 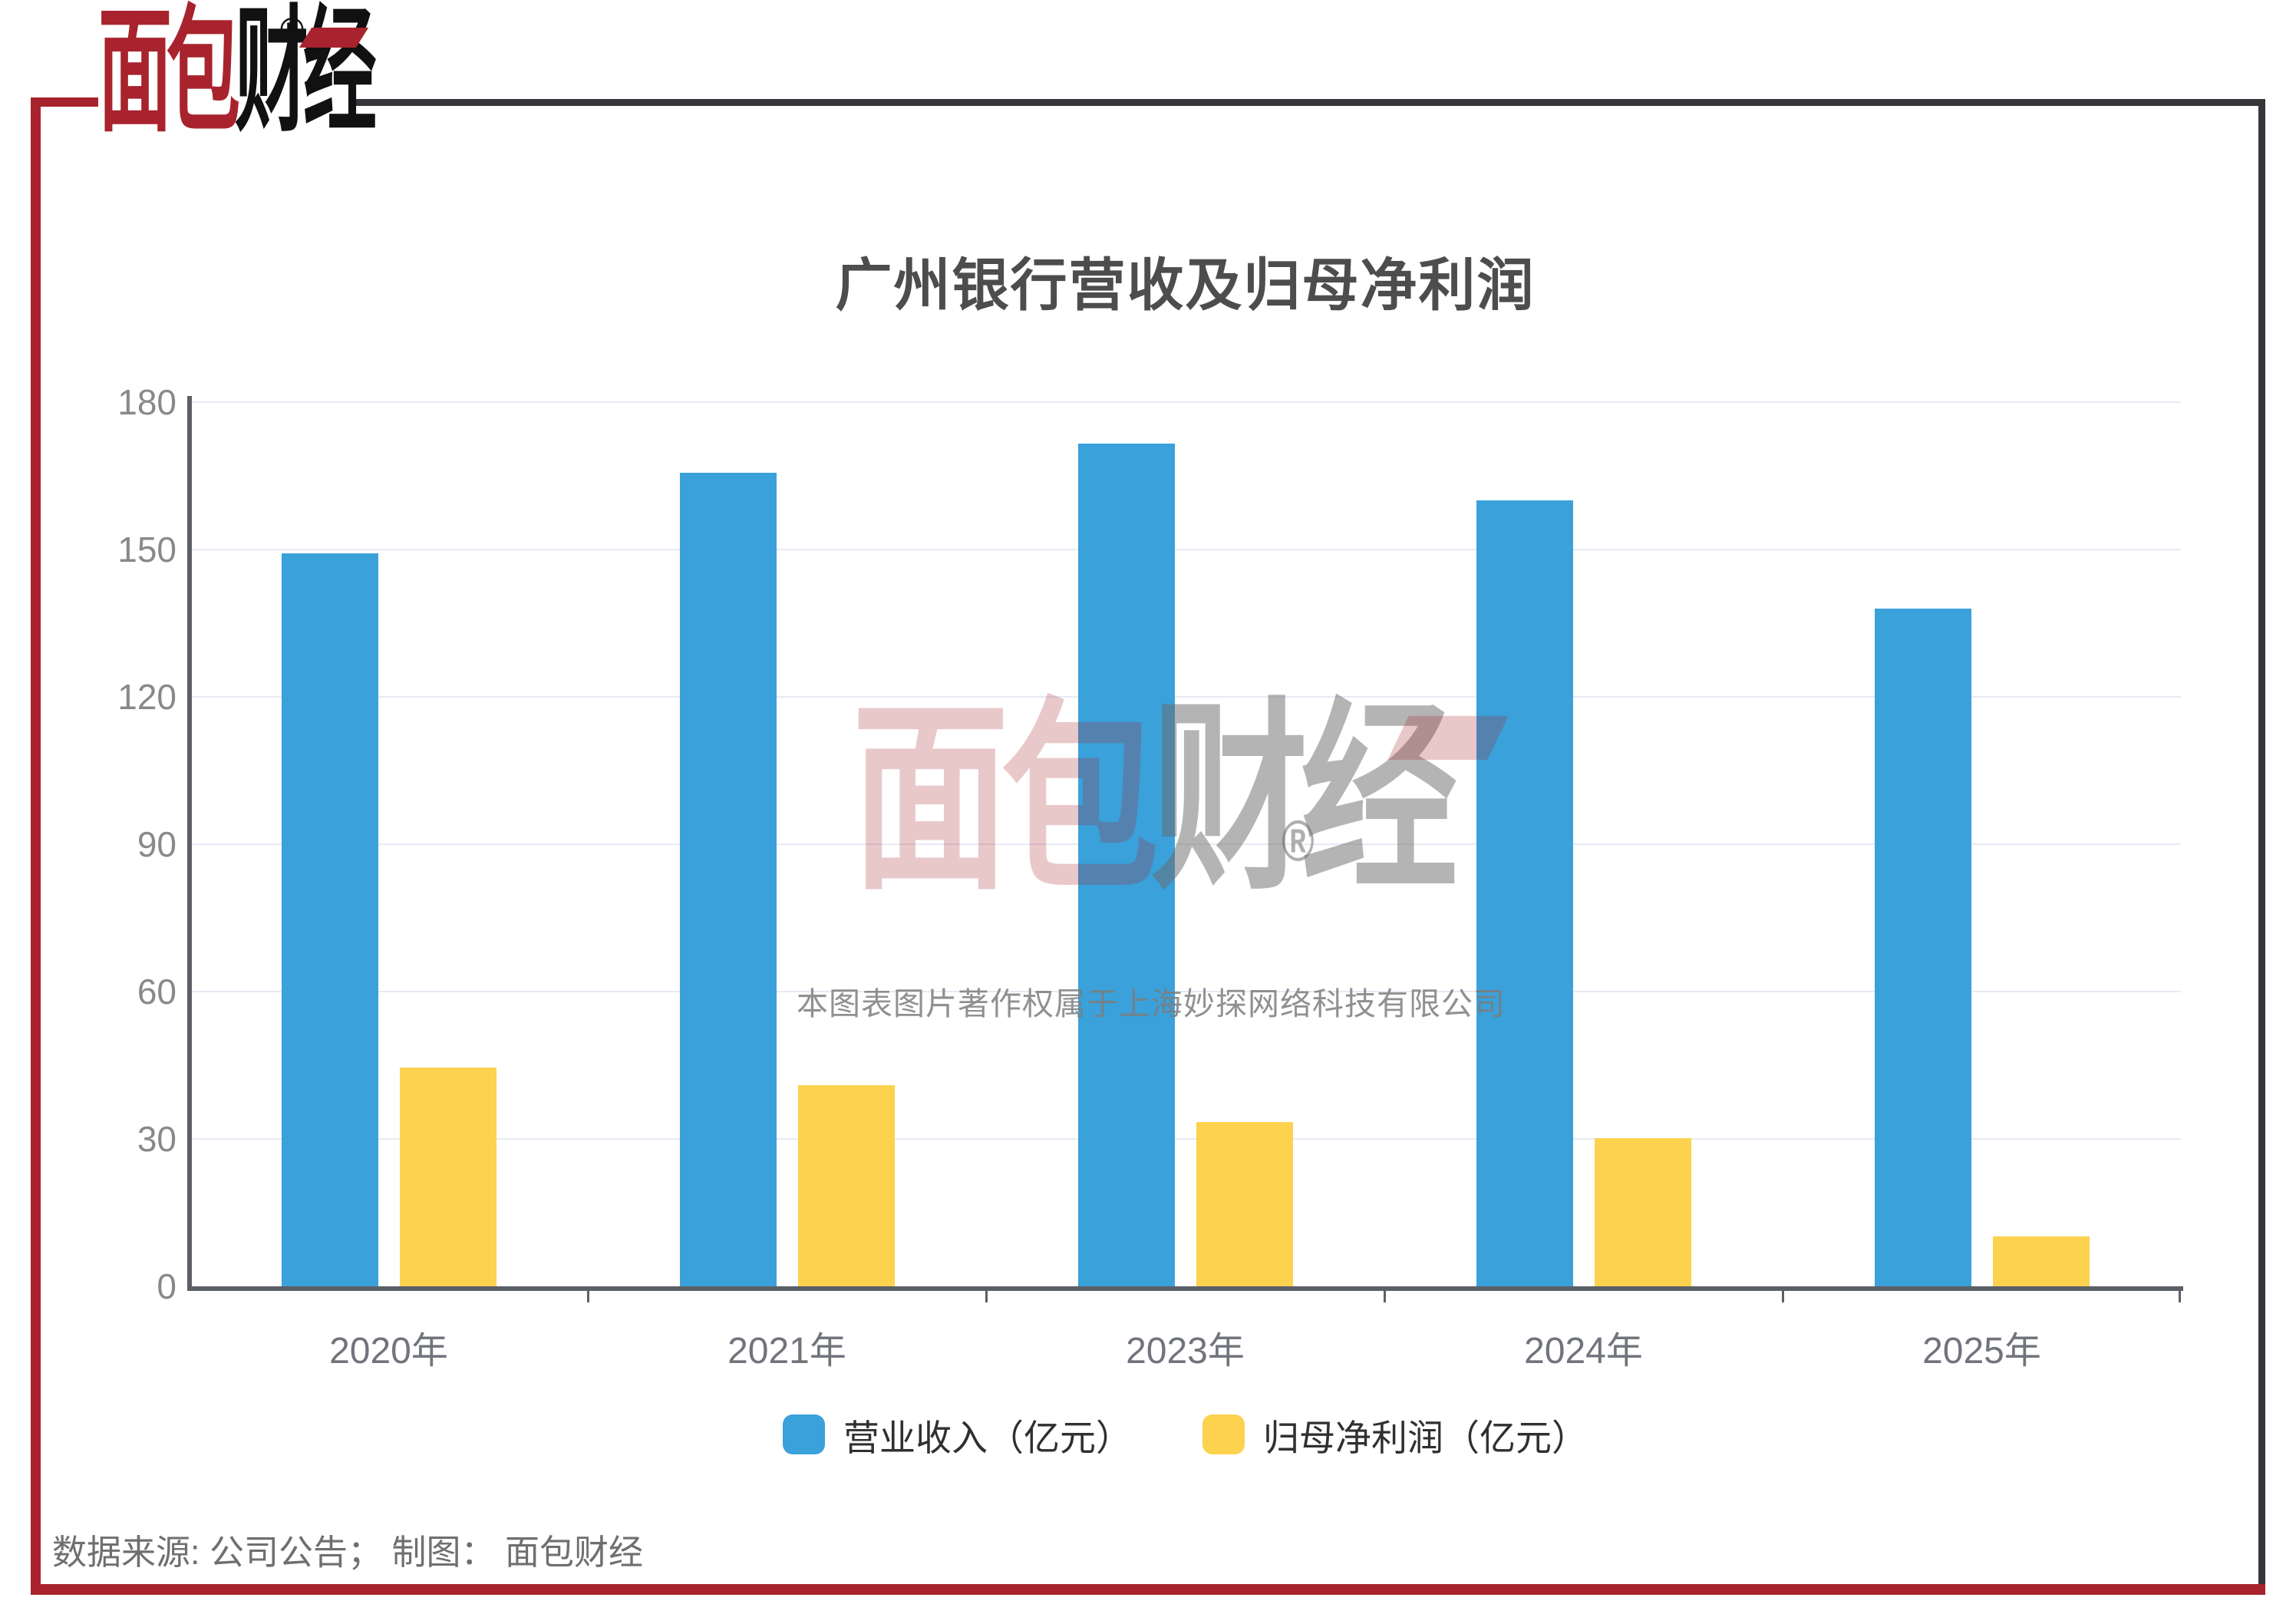 What do you see at coordinates (306, 74) in the screenshot?
I see `logo-text-black: 财经` at bounding box center [306, 74].